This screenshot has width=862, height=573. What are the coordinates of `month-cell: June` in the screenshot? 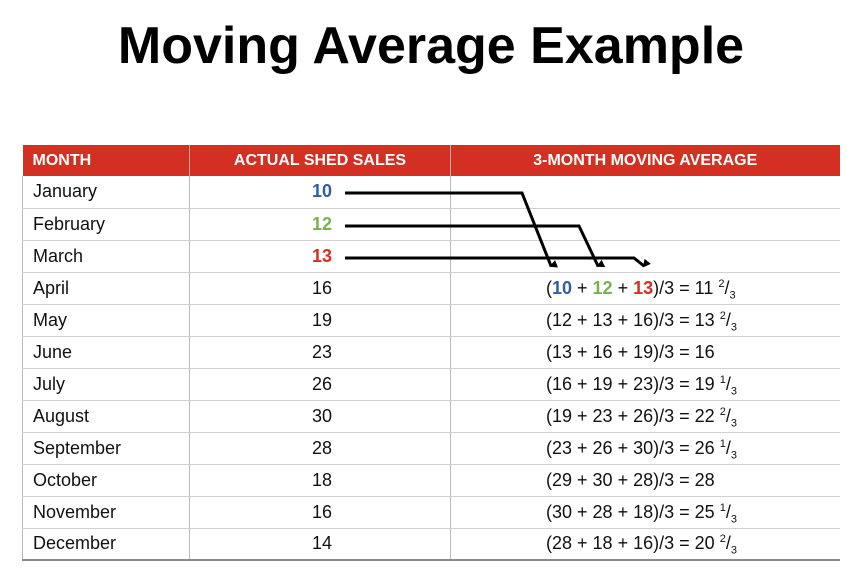 It's located at (106, 352).